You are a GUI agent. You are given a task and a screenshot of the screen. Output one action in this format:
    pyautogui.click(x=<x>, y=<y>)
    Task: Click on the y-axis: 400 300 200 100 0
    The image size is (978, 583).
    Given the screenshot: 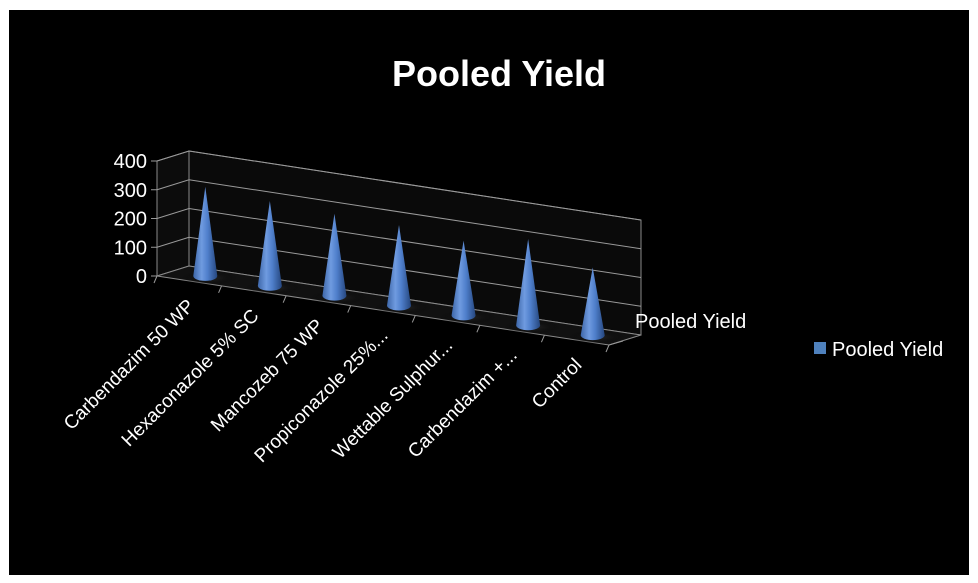 What is the action you would take?
    pyautogui.click(x=135, y=219)
    